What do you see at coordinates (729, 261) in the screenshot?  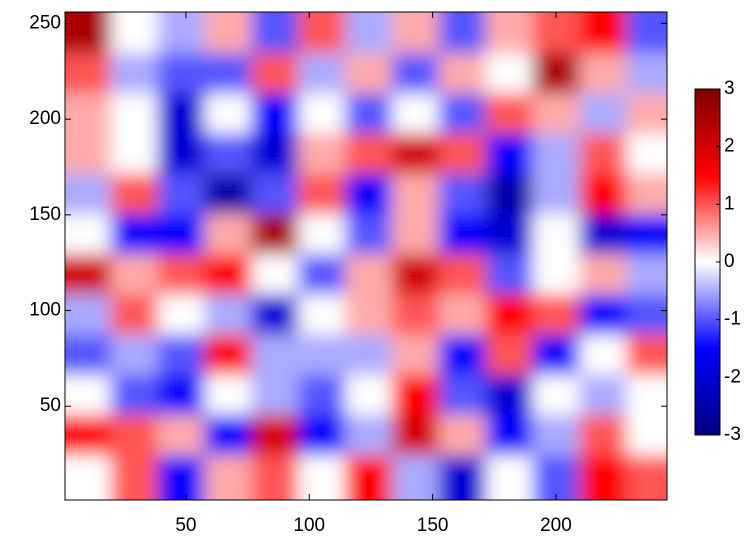 I see `colorbar-tick-label: 0` at bounding box center [729, 261].